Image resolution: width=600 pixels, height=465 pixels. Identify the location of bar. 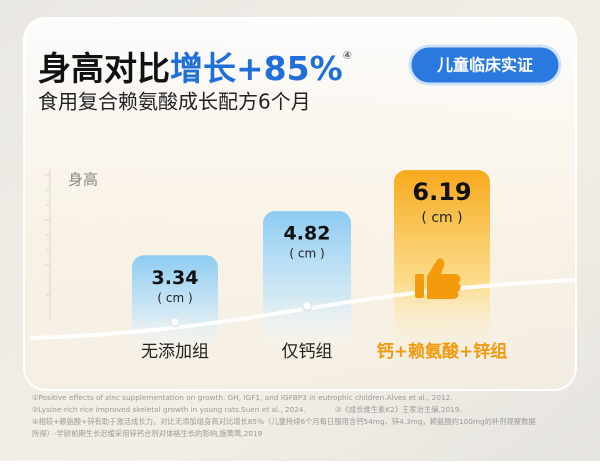
(307, 283).